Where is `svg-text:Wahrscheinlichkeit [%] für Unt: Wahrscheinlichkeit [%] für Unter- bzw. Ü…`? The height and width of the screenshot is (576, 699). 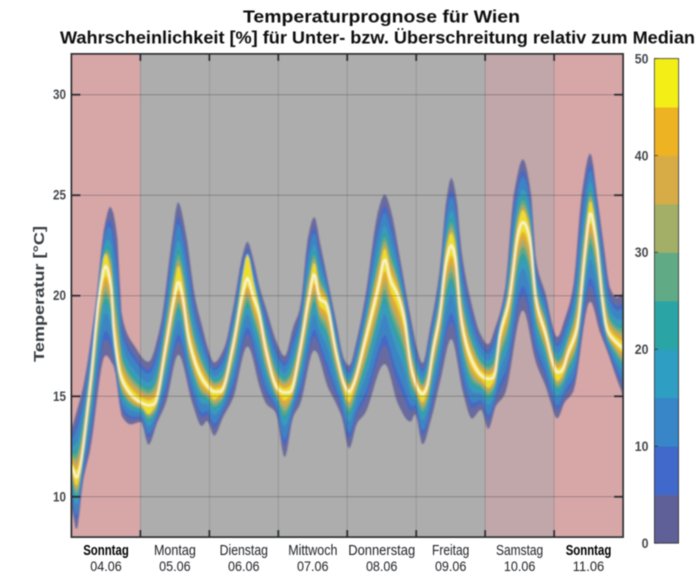
svg-text:Wahrscheinlichkeit [%] für Unt: Wahrscheinlichkeit [%] für Unter- bzw. Ü… is located at coordinates (377, 38).